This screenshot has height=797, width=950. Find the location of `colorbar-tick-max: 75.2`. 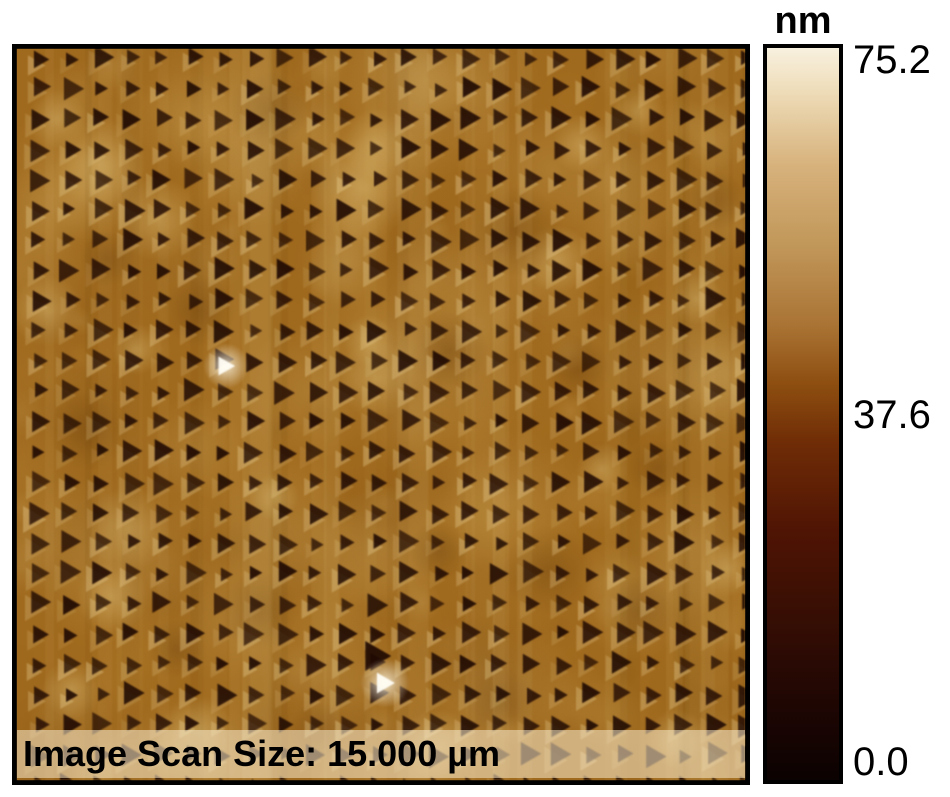

colorbar-tick-max: 75.2 is located at coordinates (892, 60).